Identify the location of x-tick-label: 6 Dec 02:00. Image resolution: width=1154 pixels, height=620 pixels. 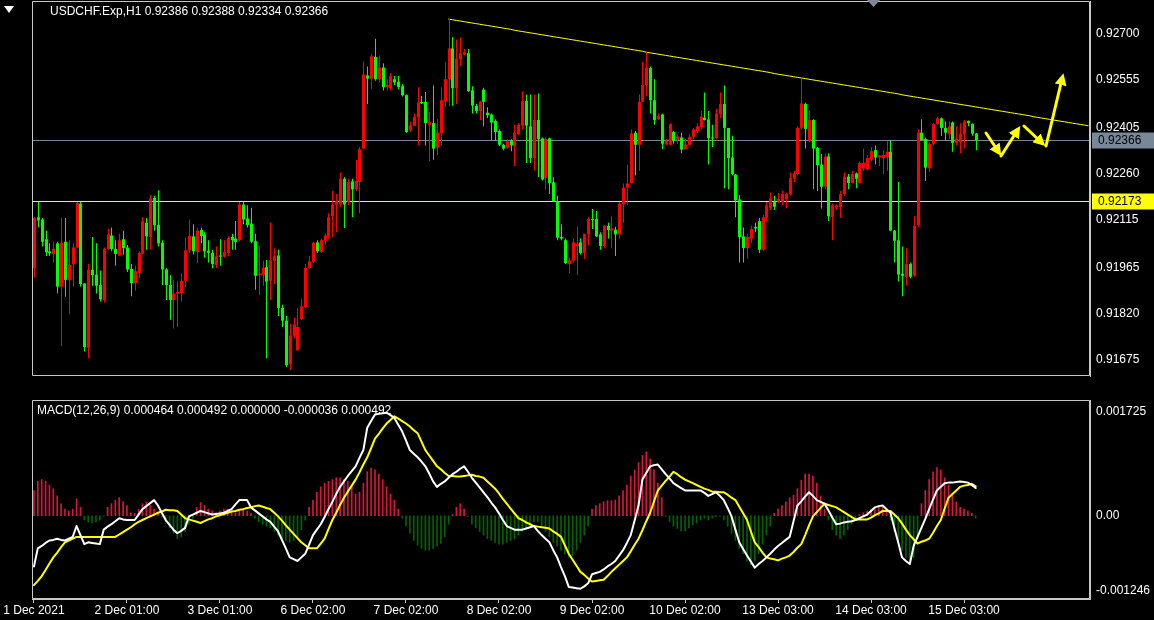
(313, 610).